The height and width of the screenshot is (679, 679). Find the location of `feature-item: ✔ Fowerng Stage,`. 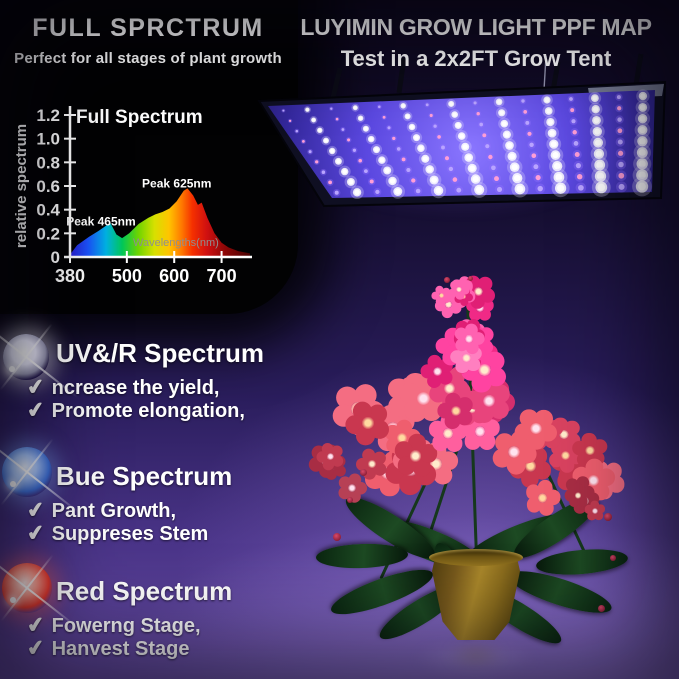

feature-item: ✔ Fowerng Stage, is located at coordinates (113, 625).